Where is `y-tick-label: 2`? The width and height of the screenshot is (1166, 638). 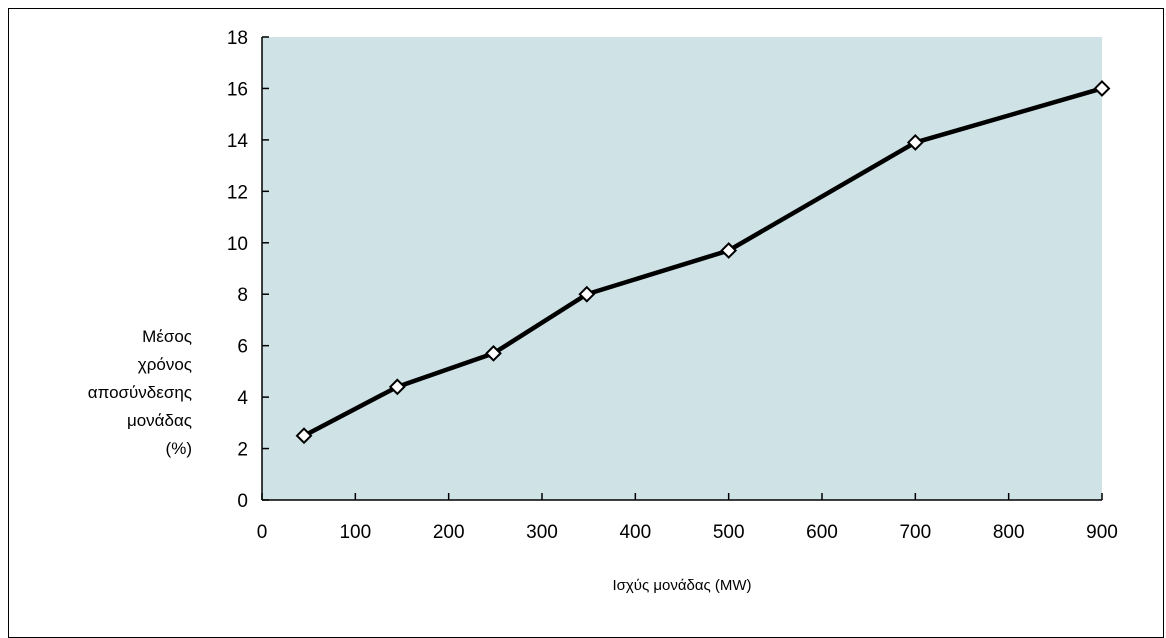 y-tick-label: 2 is located at coordinates (242, 450).